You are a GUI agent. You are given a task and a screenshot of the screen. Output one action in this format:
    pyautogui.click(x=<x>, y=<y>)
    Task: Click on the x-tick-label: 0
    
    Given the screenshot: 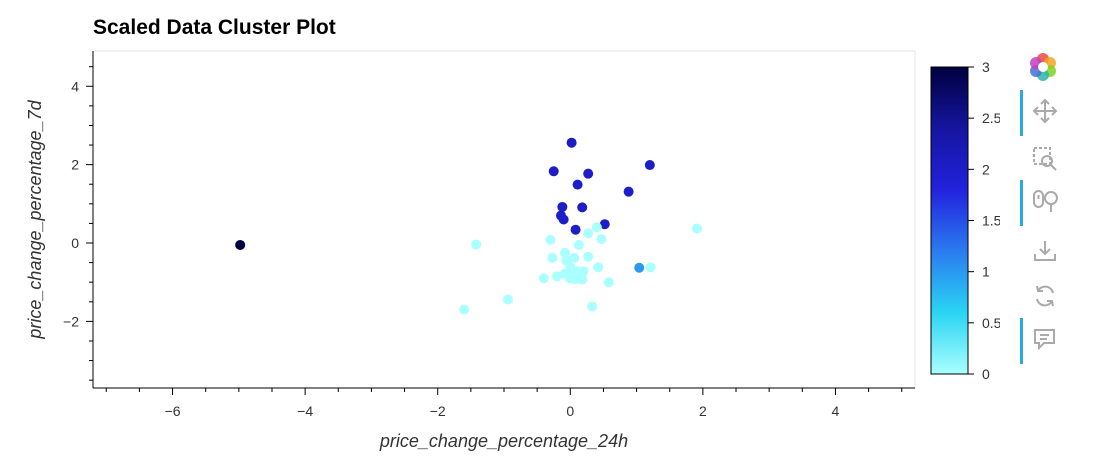 What is the action you would take?
    pyautogui.click(x=570, y=411)
    